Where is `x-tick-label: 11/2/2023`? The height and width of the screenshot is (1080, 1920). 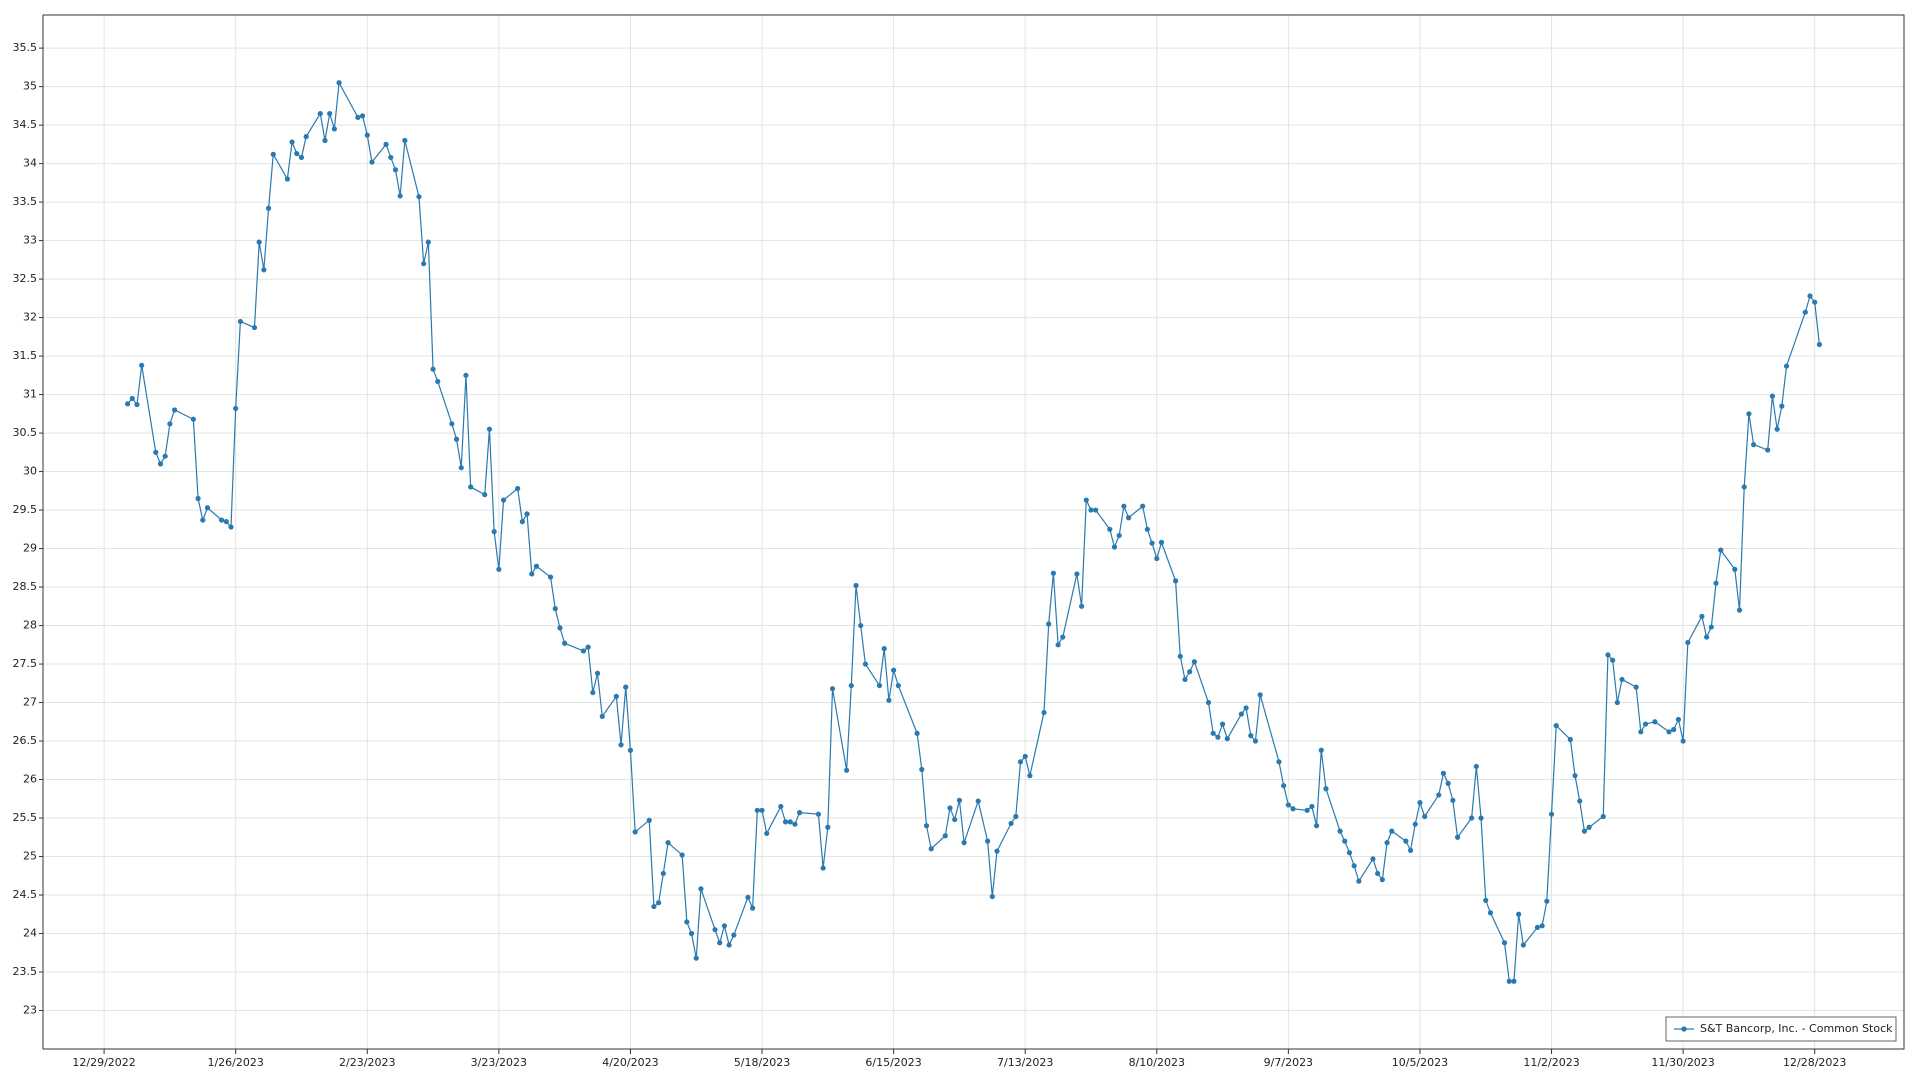 x-tick-label: 11/2/2023 is located at coordinates (1551, 1062).